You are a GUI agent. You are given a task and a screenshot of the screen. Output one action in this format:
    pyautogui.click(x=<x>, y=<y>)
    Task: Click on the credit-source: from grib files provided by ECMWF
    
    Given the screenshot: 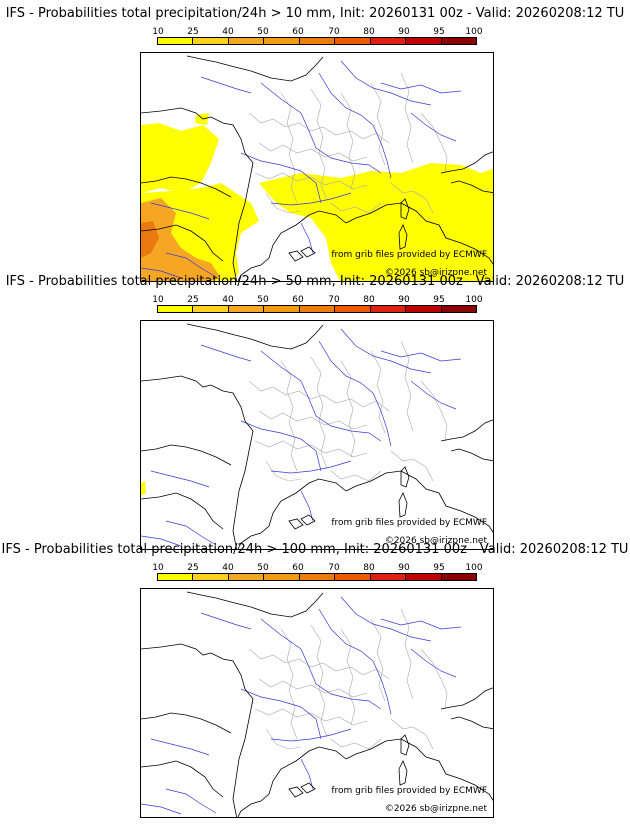 What is the action you would take?
    pyautogui.click(x=409, y=523)
    